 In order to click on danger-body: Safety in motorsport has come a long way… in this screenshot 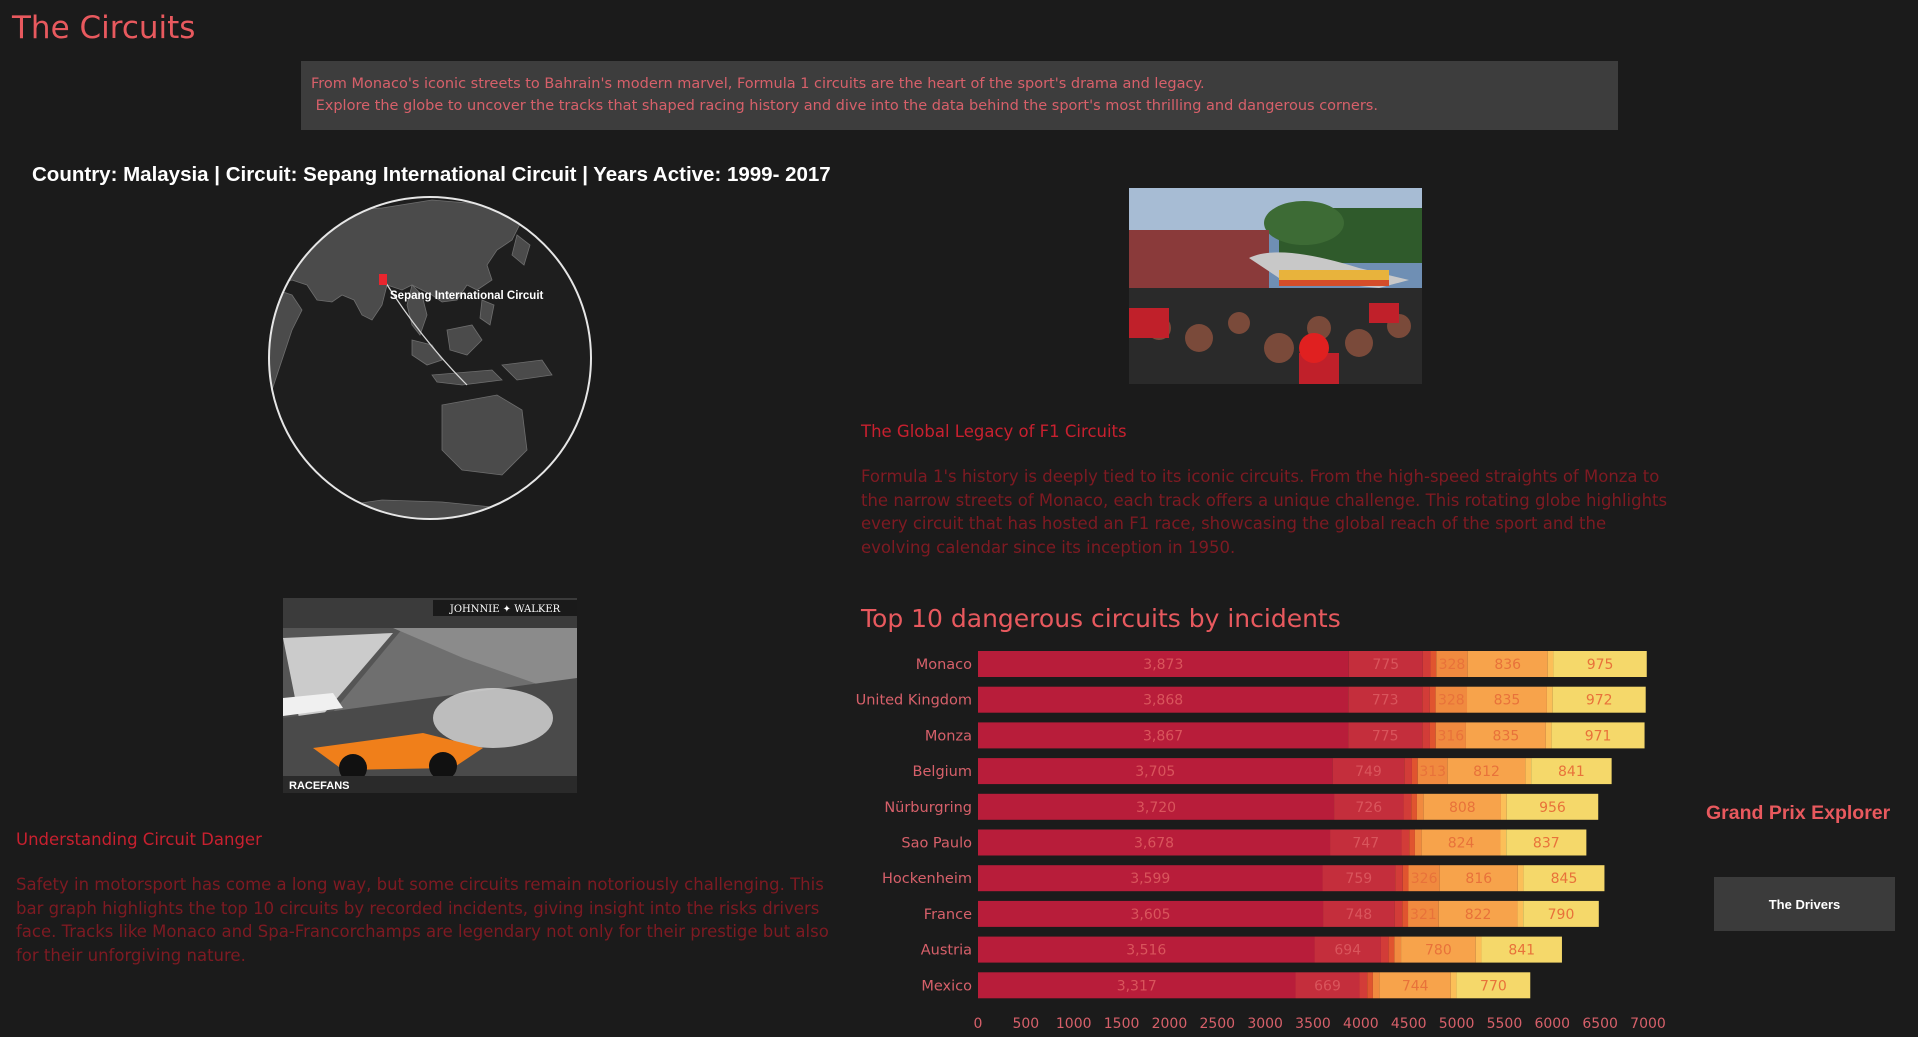, I will do `click(422, 920)`.